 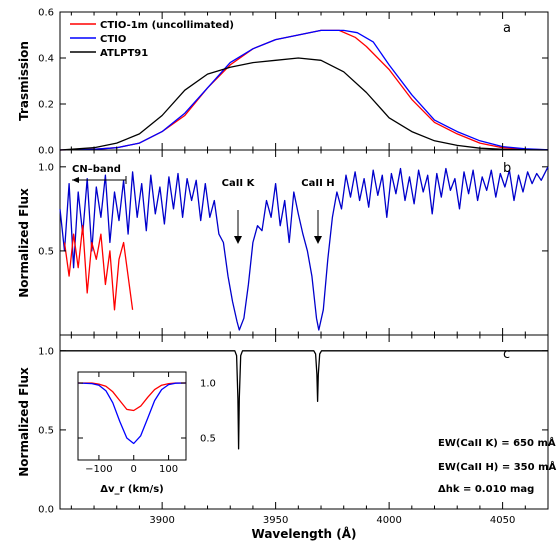 What do you see at coordinates (167, 25) in the screenshot?
I see `legend-label-ctio-1m: CTIO-1m (uncollimated)` at bounding box center [167, 25].